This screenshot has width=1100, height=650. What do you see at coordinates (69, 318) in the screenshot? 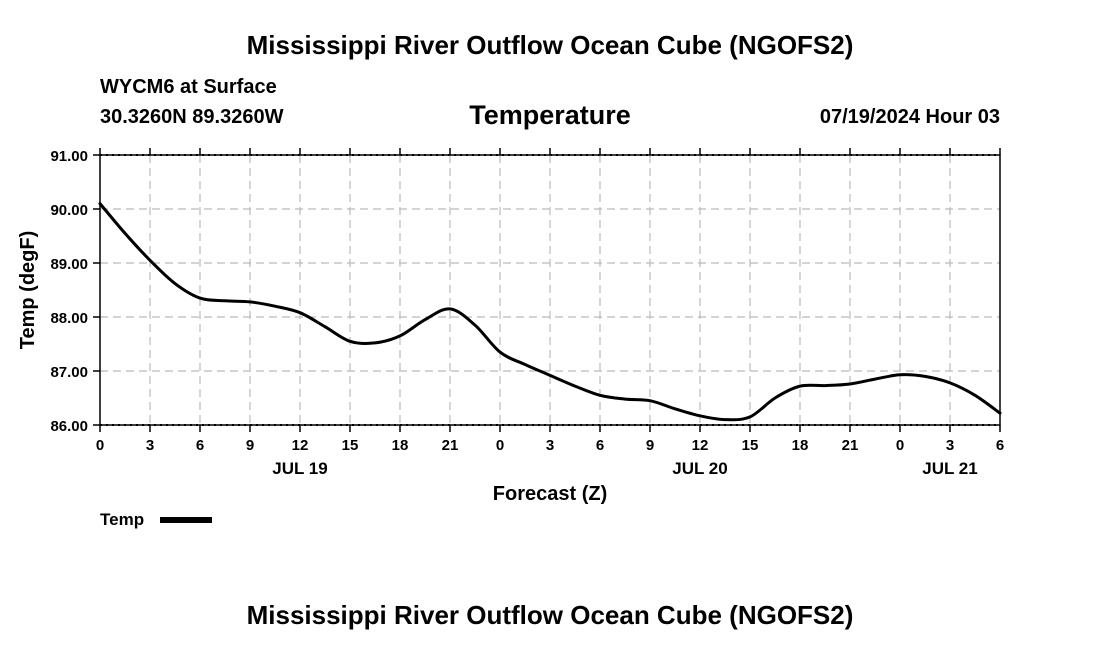
I see `y-tick-label: 88.00` at bounding box center [69, 318].